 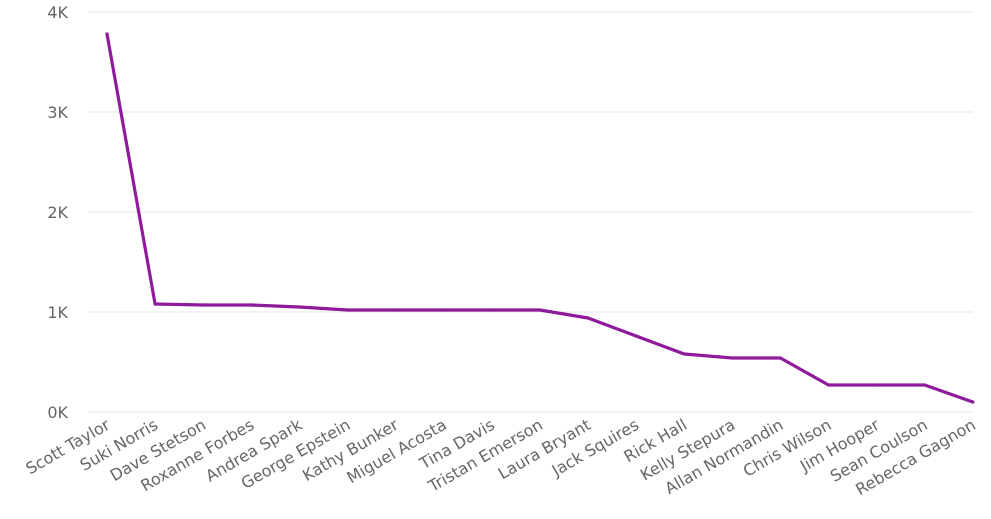 I want to click on y-tick-label: 1K, so click(x=57, y=312).